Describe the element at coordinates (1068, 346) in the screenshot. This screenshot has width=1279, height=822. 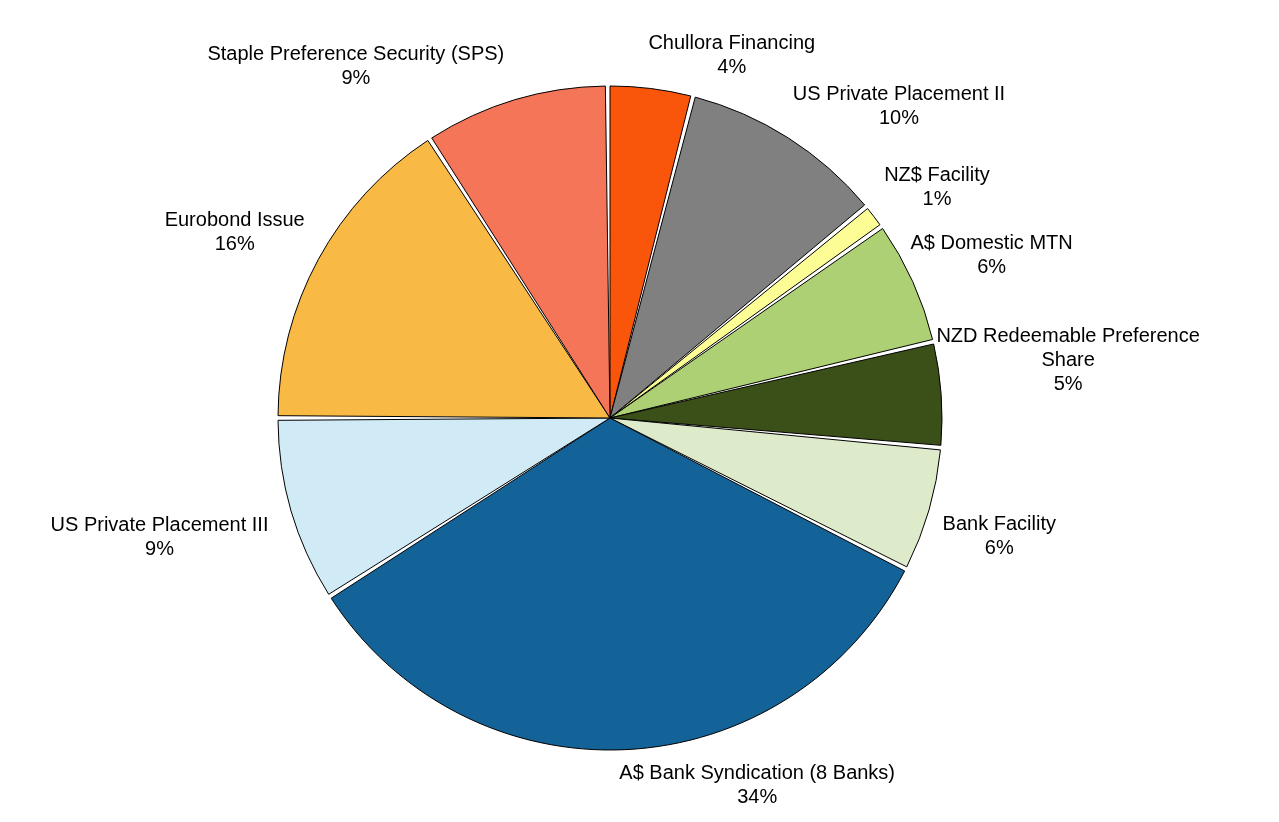
I see `slice-label: NZD Redeemable Preference Share` at that location.